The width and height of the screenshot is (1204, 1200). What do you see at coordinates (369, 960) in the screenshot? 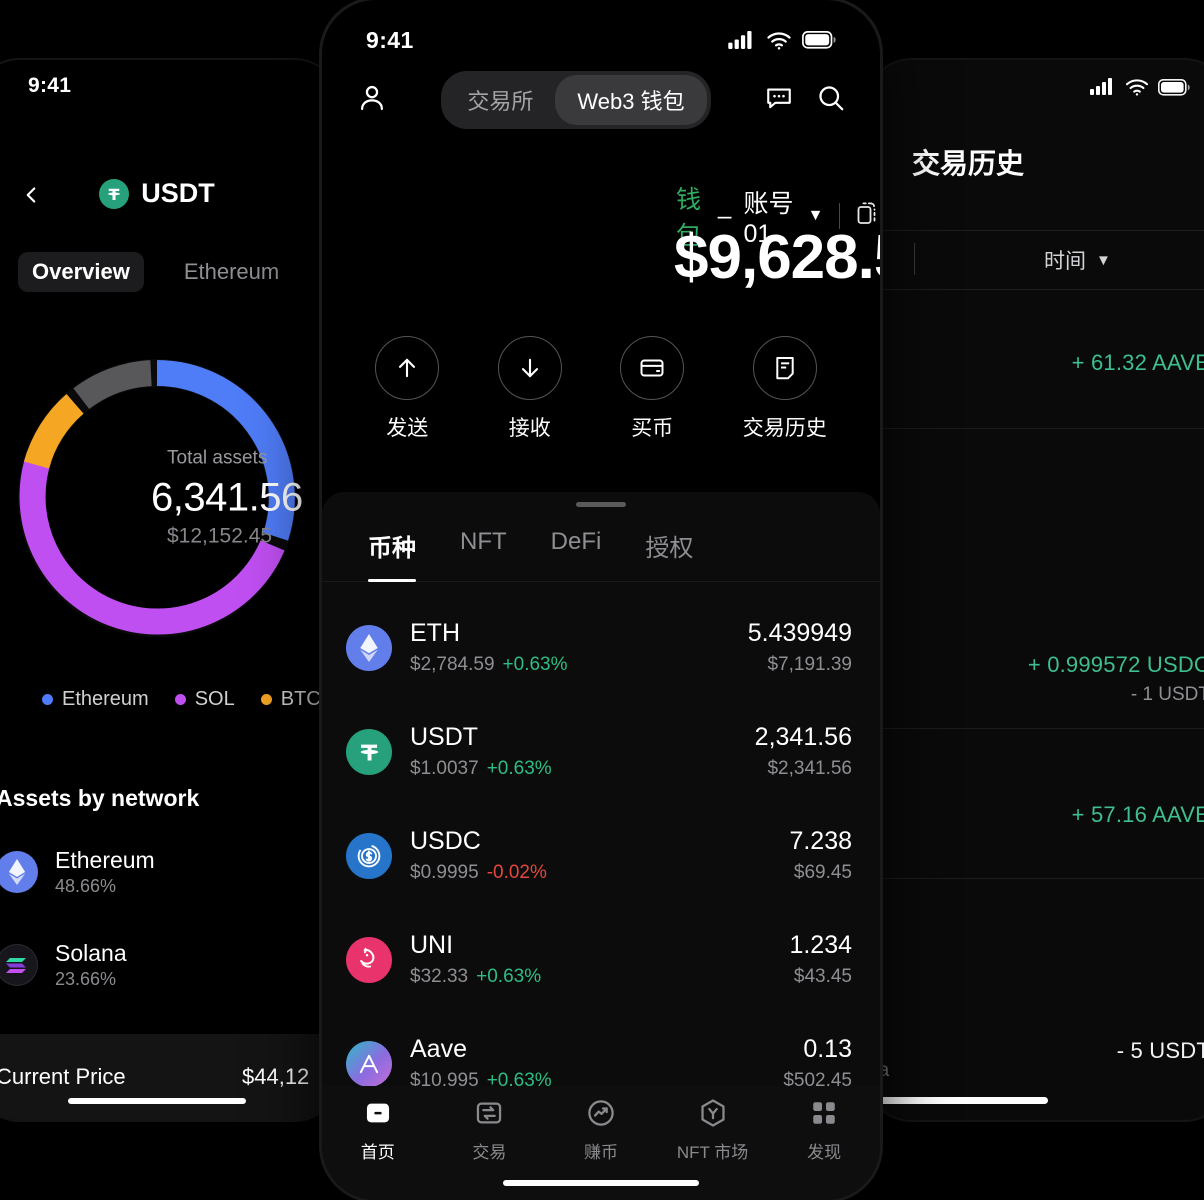
I see `uniswap-icon` at bounding box center [369, 960].